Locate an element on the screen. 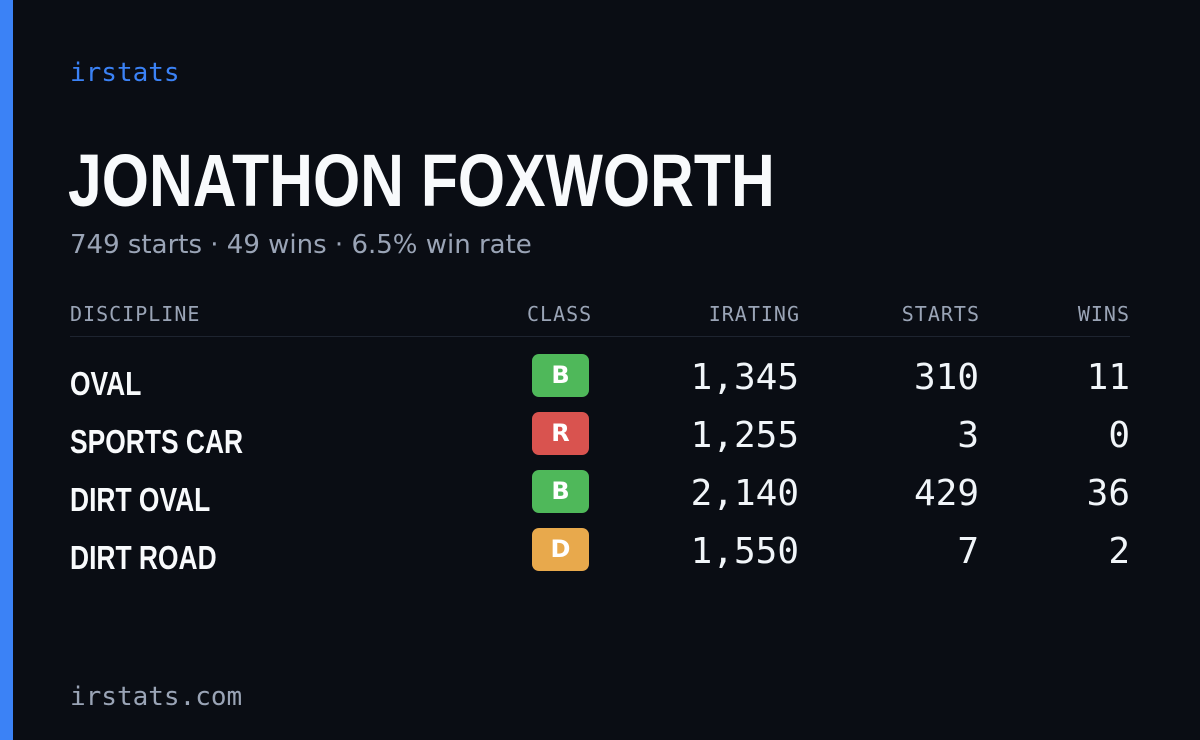 This screenshot has height=740, width=1200. starts-value: 3 is located at coordinates (968, 435).